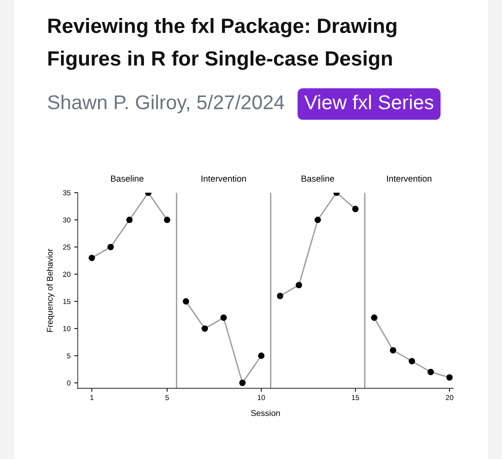 This screenshot has width=502, height=459. Describe the element at coordinates (166, 104) in the screenshot. I see `chart-subtitle: Shawn P. Gilroy, 5/27/2024` at that location.